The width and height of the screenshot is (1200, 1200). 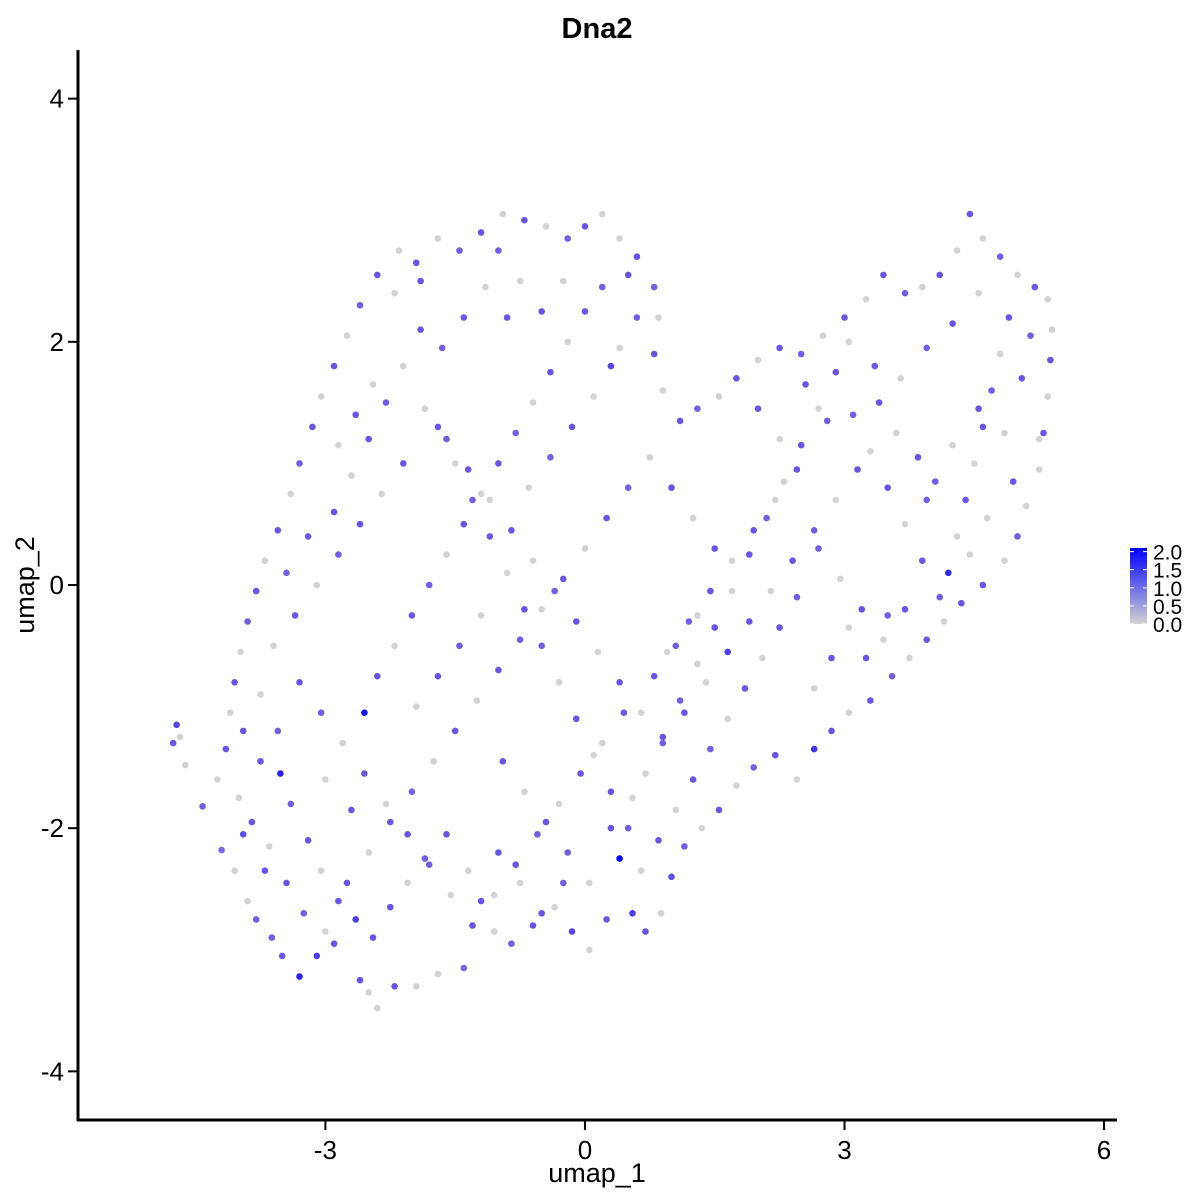 I want to click on x-tick-label: 0, so click(x=585, y=1150).